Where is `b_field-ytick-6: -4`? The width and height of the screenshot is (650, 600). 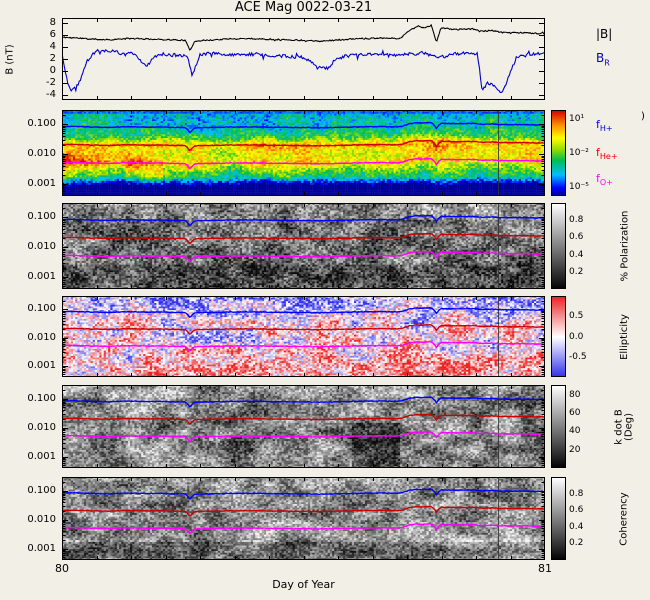
b_field-ytick-6: -4 is located at coordinates (51, 95).